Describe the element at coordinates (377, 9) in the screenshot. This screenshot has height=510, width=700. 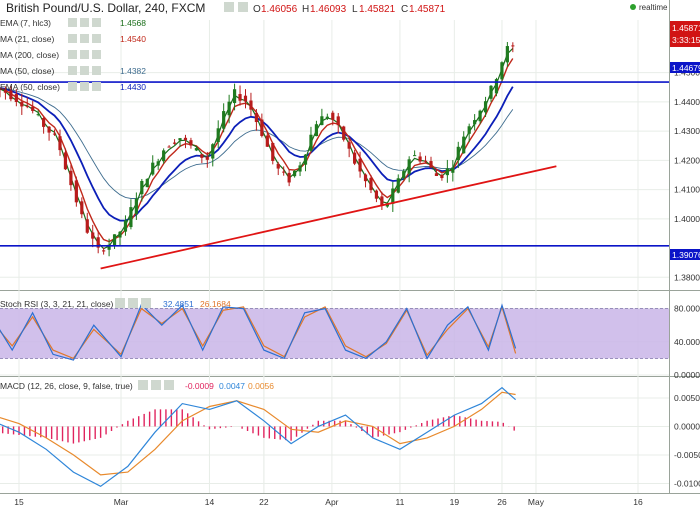
I see `low-value: 1.45821` at that location.